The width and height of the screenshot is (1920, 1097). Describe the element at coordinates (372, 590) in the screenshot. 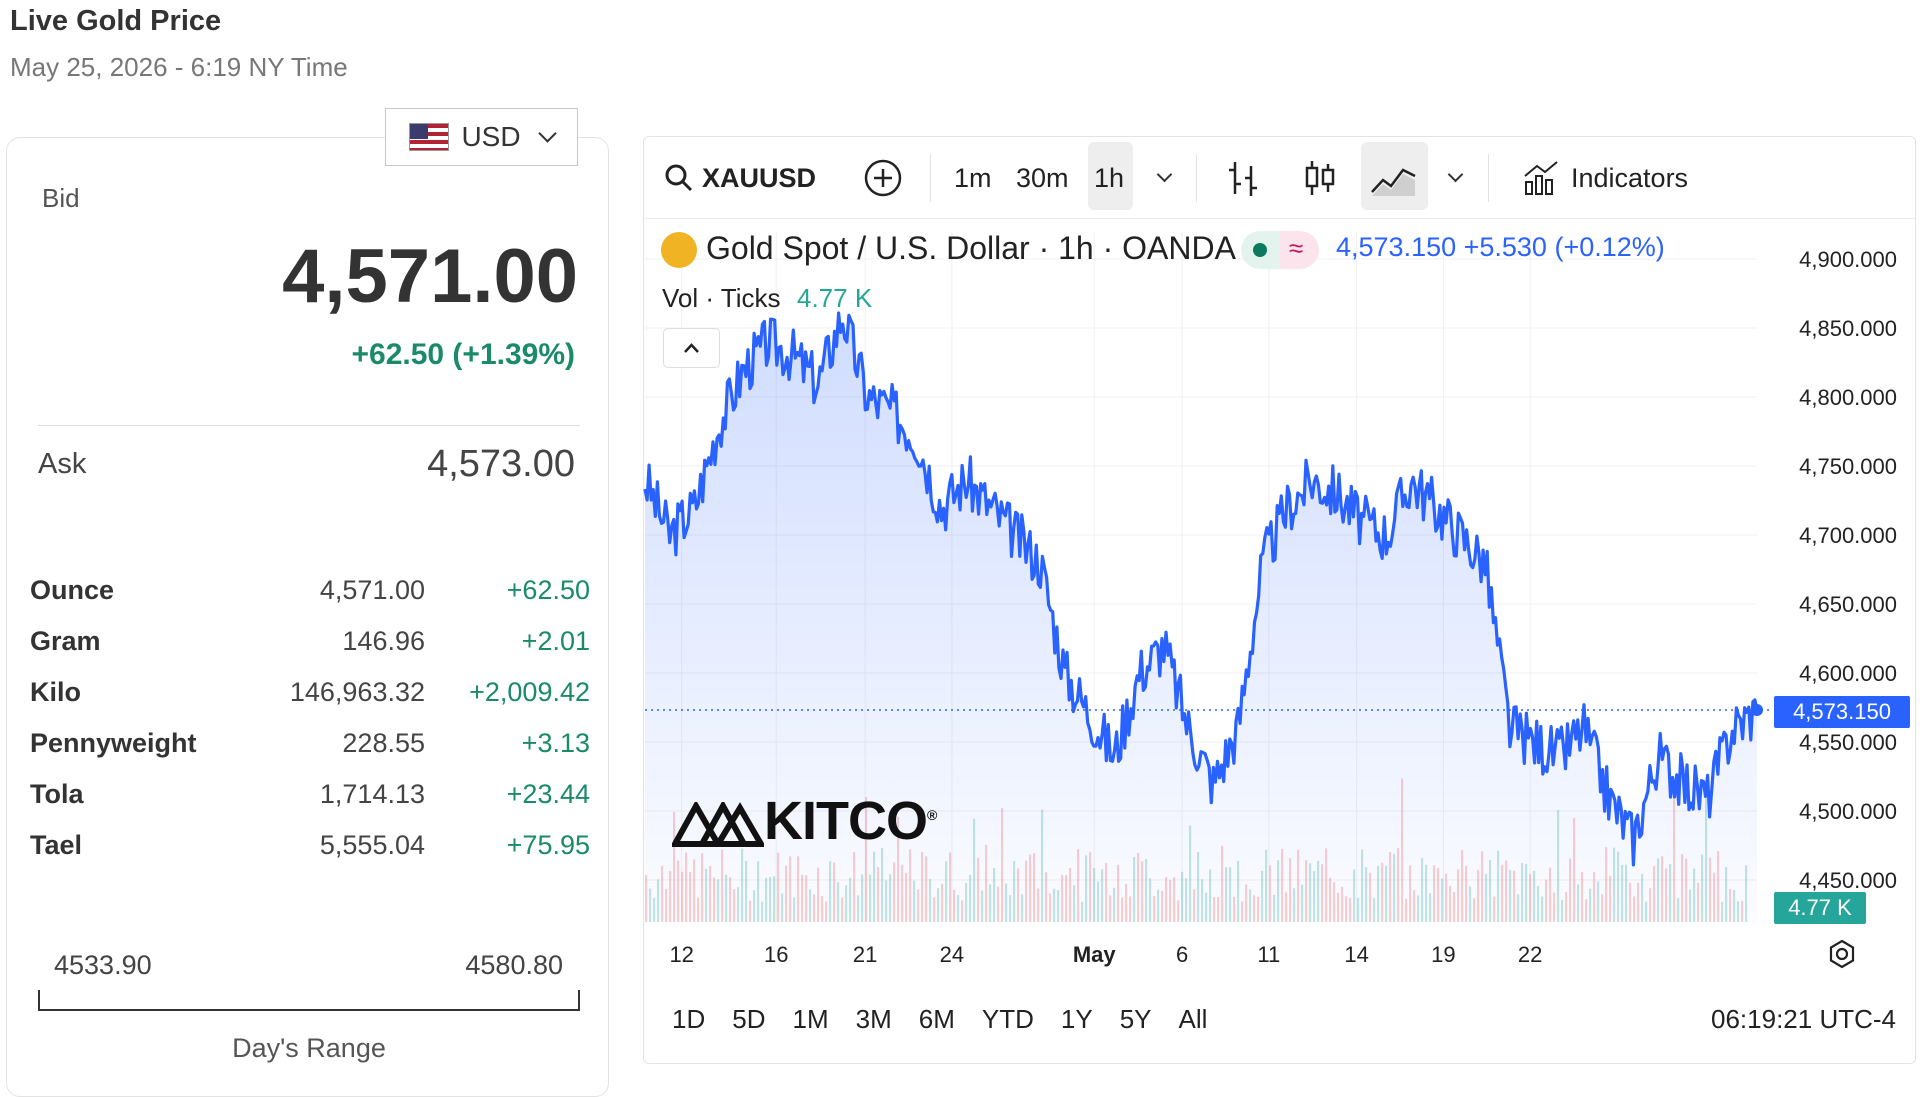

I see `unit-price: 4,571.00` at that location.